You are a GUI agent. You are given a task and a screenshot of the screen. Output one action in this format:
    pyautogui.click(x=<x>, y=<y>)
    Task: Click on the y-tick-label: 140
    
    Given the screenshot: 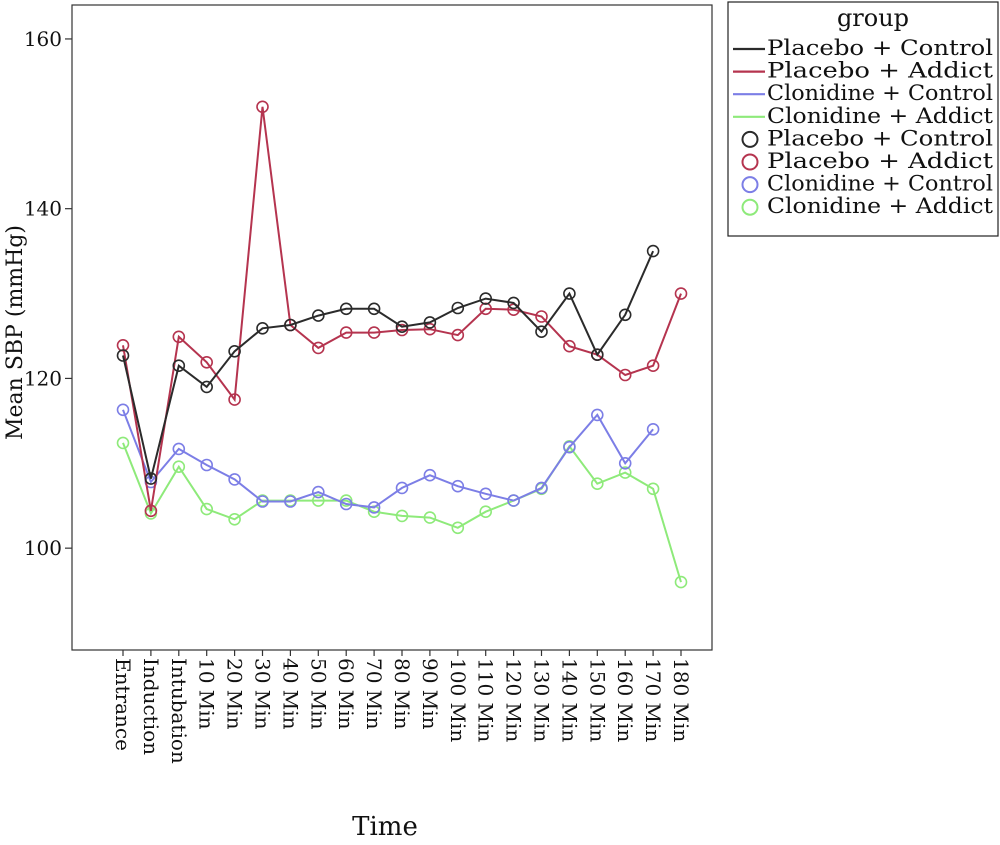 What is the action you would take?
    pyautogui.click(x=43, y=209)
    